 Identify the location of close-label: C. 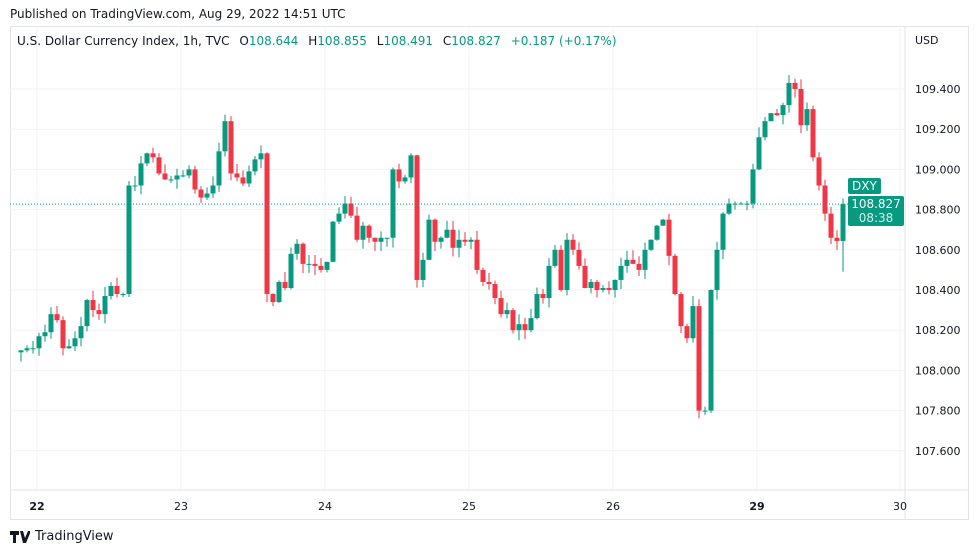
(447, 41).